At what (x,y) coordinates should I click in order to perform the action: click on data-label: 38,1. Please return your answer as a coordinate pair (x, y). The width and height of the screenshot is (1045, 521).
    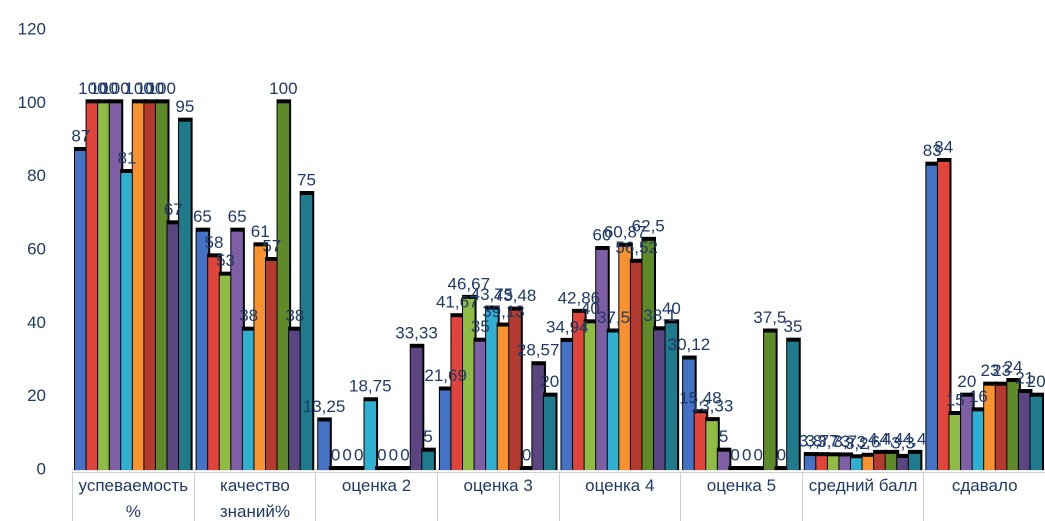
    Looking at the image, I should click on (659, 315).